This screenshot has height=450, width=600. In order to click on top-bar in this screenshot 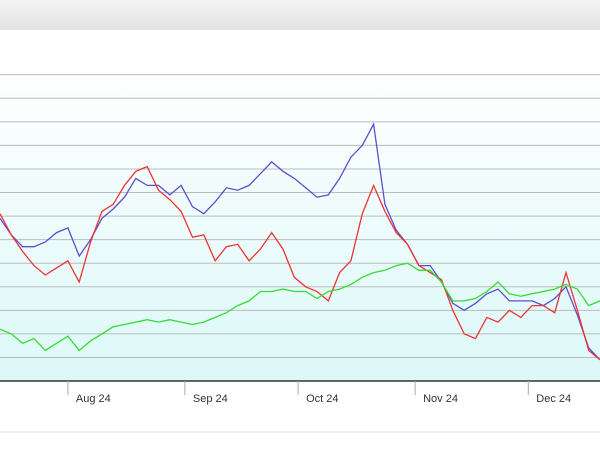, I will do `click(300, 15)`.